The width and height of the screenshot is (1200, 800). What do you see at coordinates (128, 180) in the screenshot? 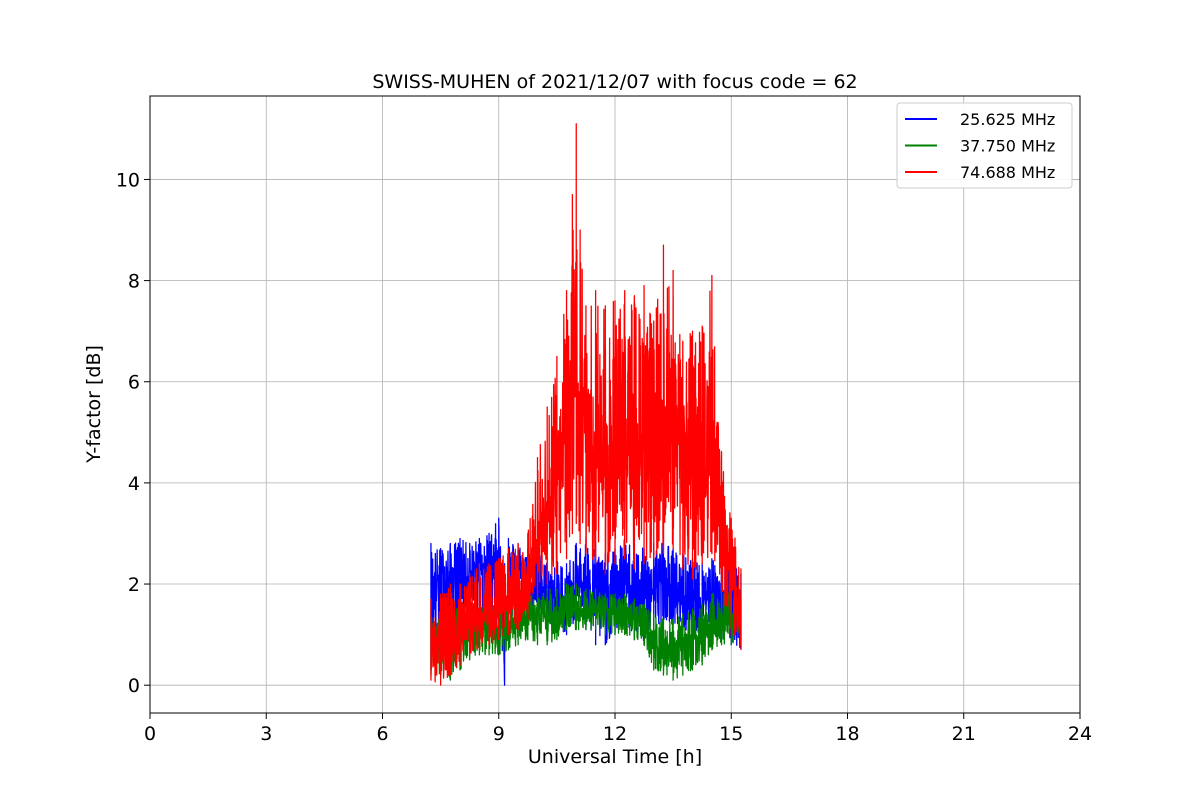
I see `y-tick-label: 10` at bounding box center [128, 180].